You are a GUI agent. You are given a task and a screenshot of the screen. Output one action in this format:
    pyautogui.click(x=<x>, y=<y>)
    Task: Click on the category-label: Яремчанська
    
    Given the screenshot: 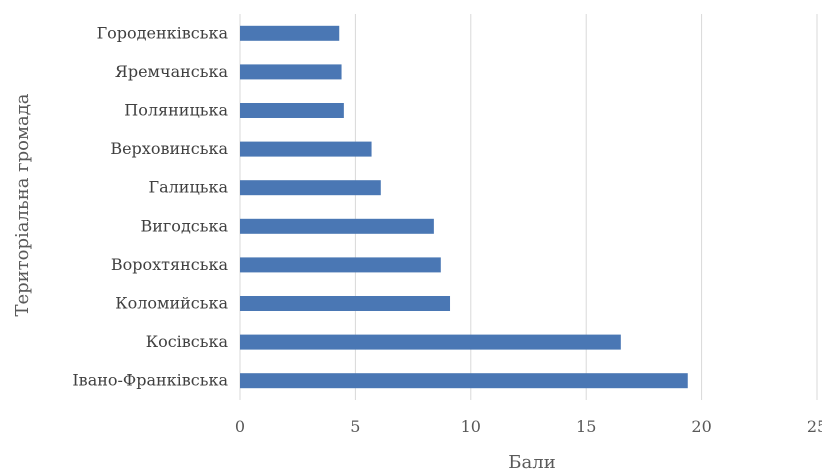 What is the action you would take?
    pyautogui.click(x=172, y=71)
    